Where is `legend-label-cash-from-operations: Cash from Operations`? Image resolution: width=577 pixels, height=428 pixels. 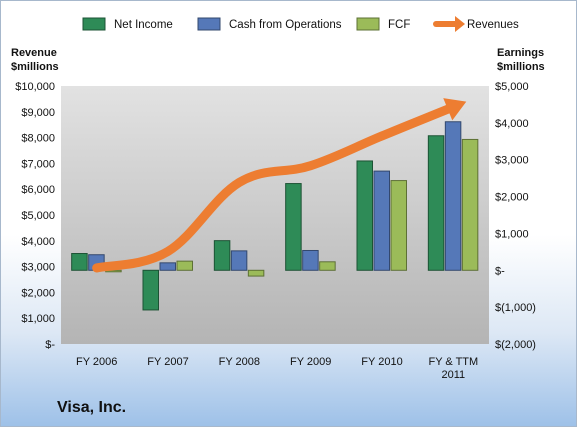 legend-label-cash-from-operations: Cash from Operations is located at coordinates (285, 25).